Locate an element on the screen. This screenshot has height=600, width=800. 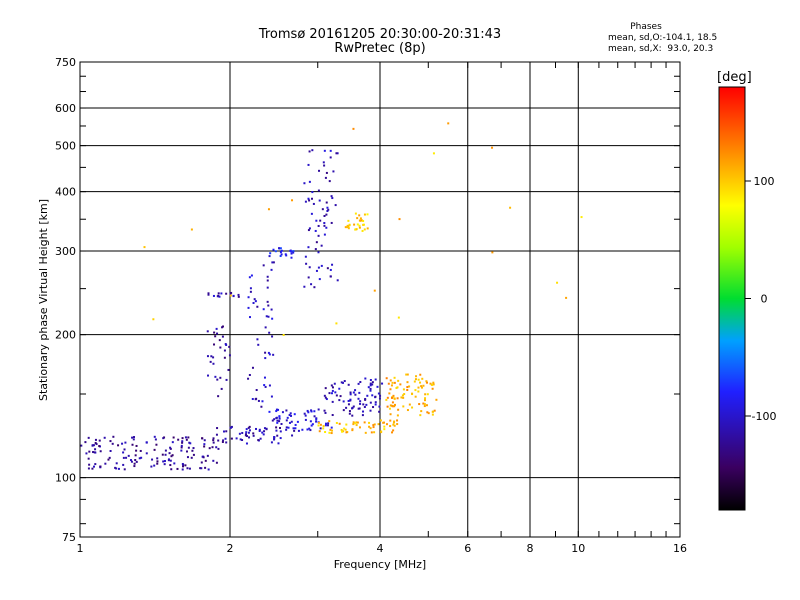
colorbar-tick-label: 100 is located at coordinates (764, 181).